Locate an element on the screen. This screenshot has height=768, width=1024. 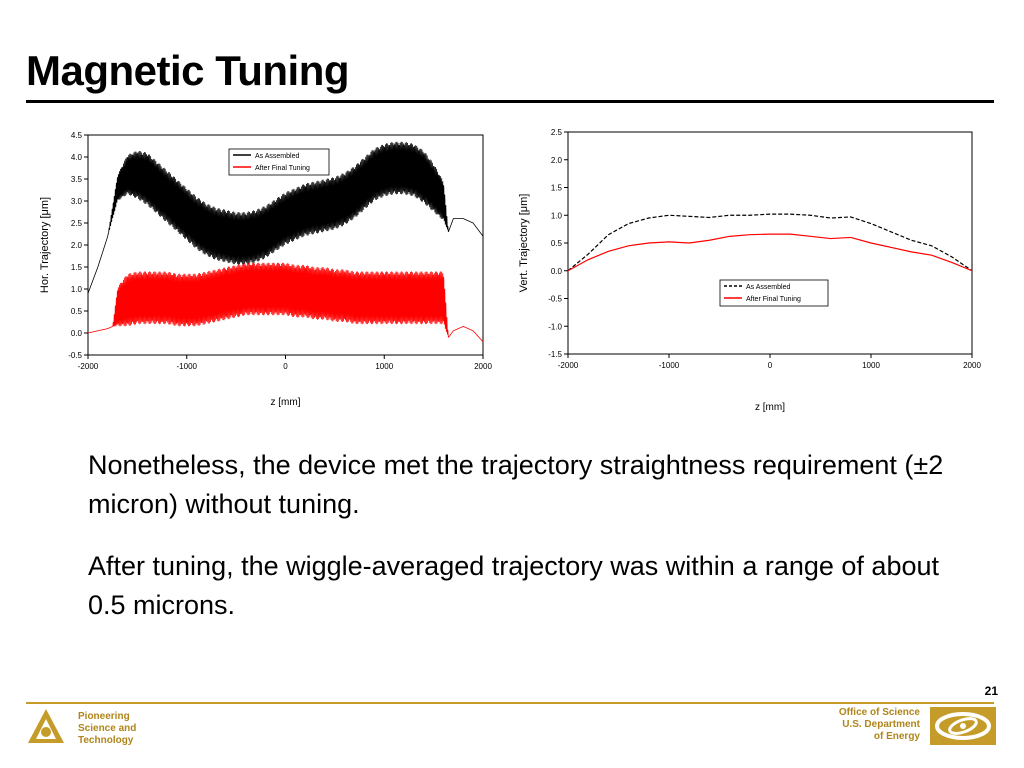
y-tick-label: -1.5 is located at coordinates (555, 354).